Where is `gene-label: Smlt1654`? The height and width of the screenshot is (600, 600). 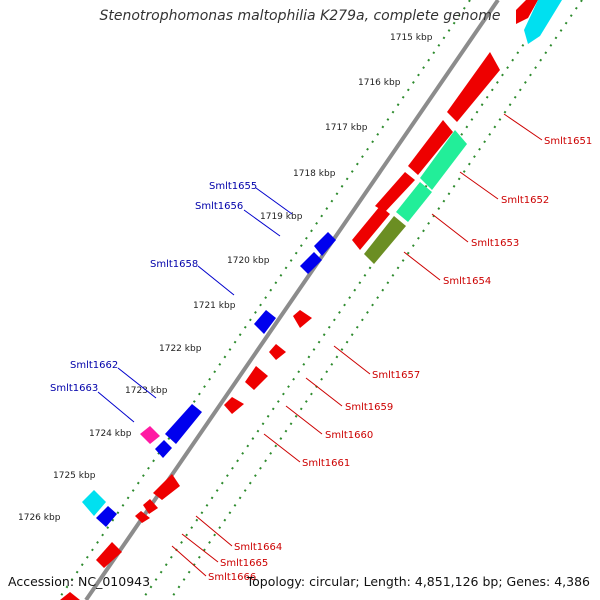 gene-label: Smlt1654 is located at coordinates (467, 281).